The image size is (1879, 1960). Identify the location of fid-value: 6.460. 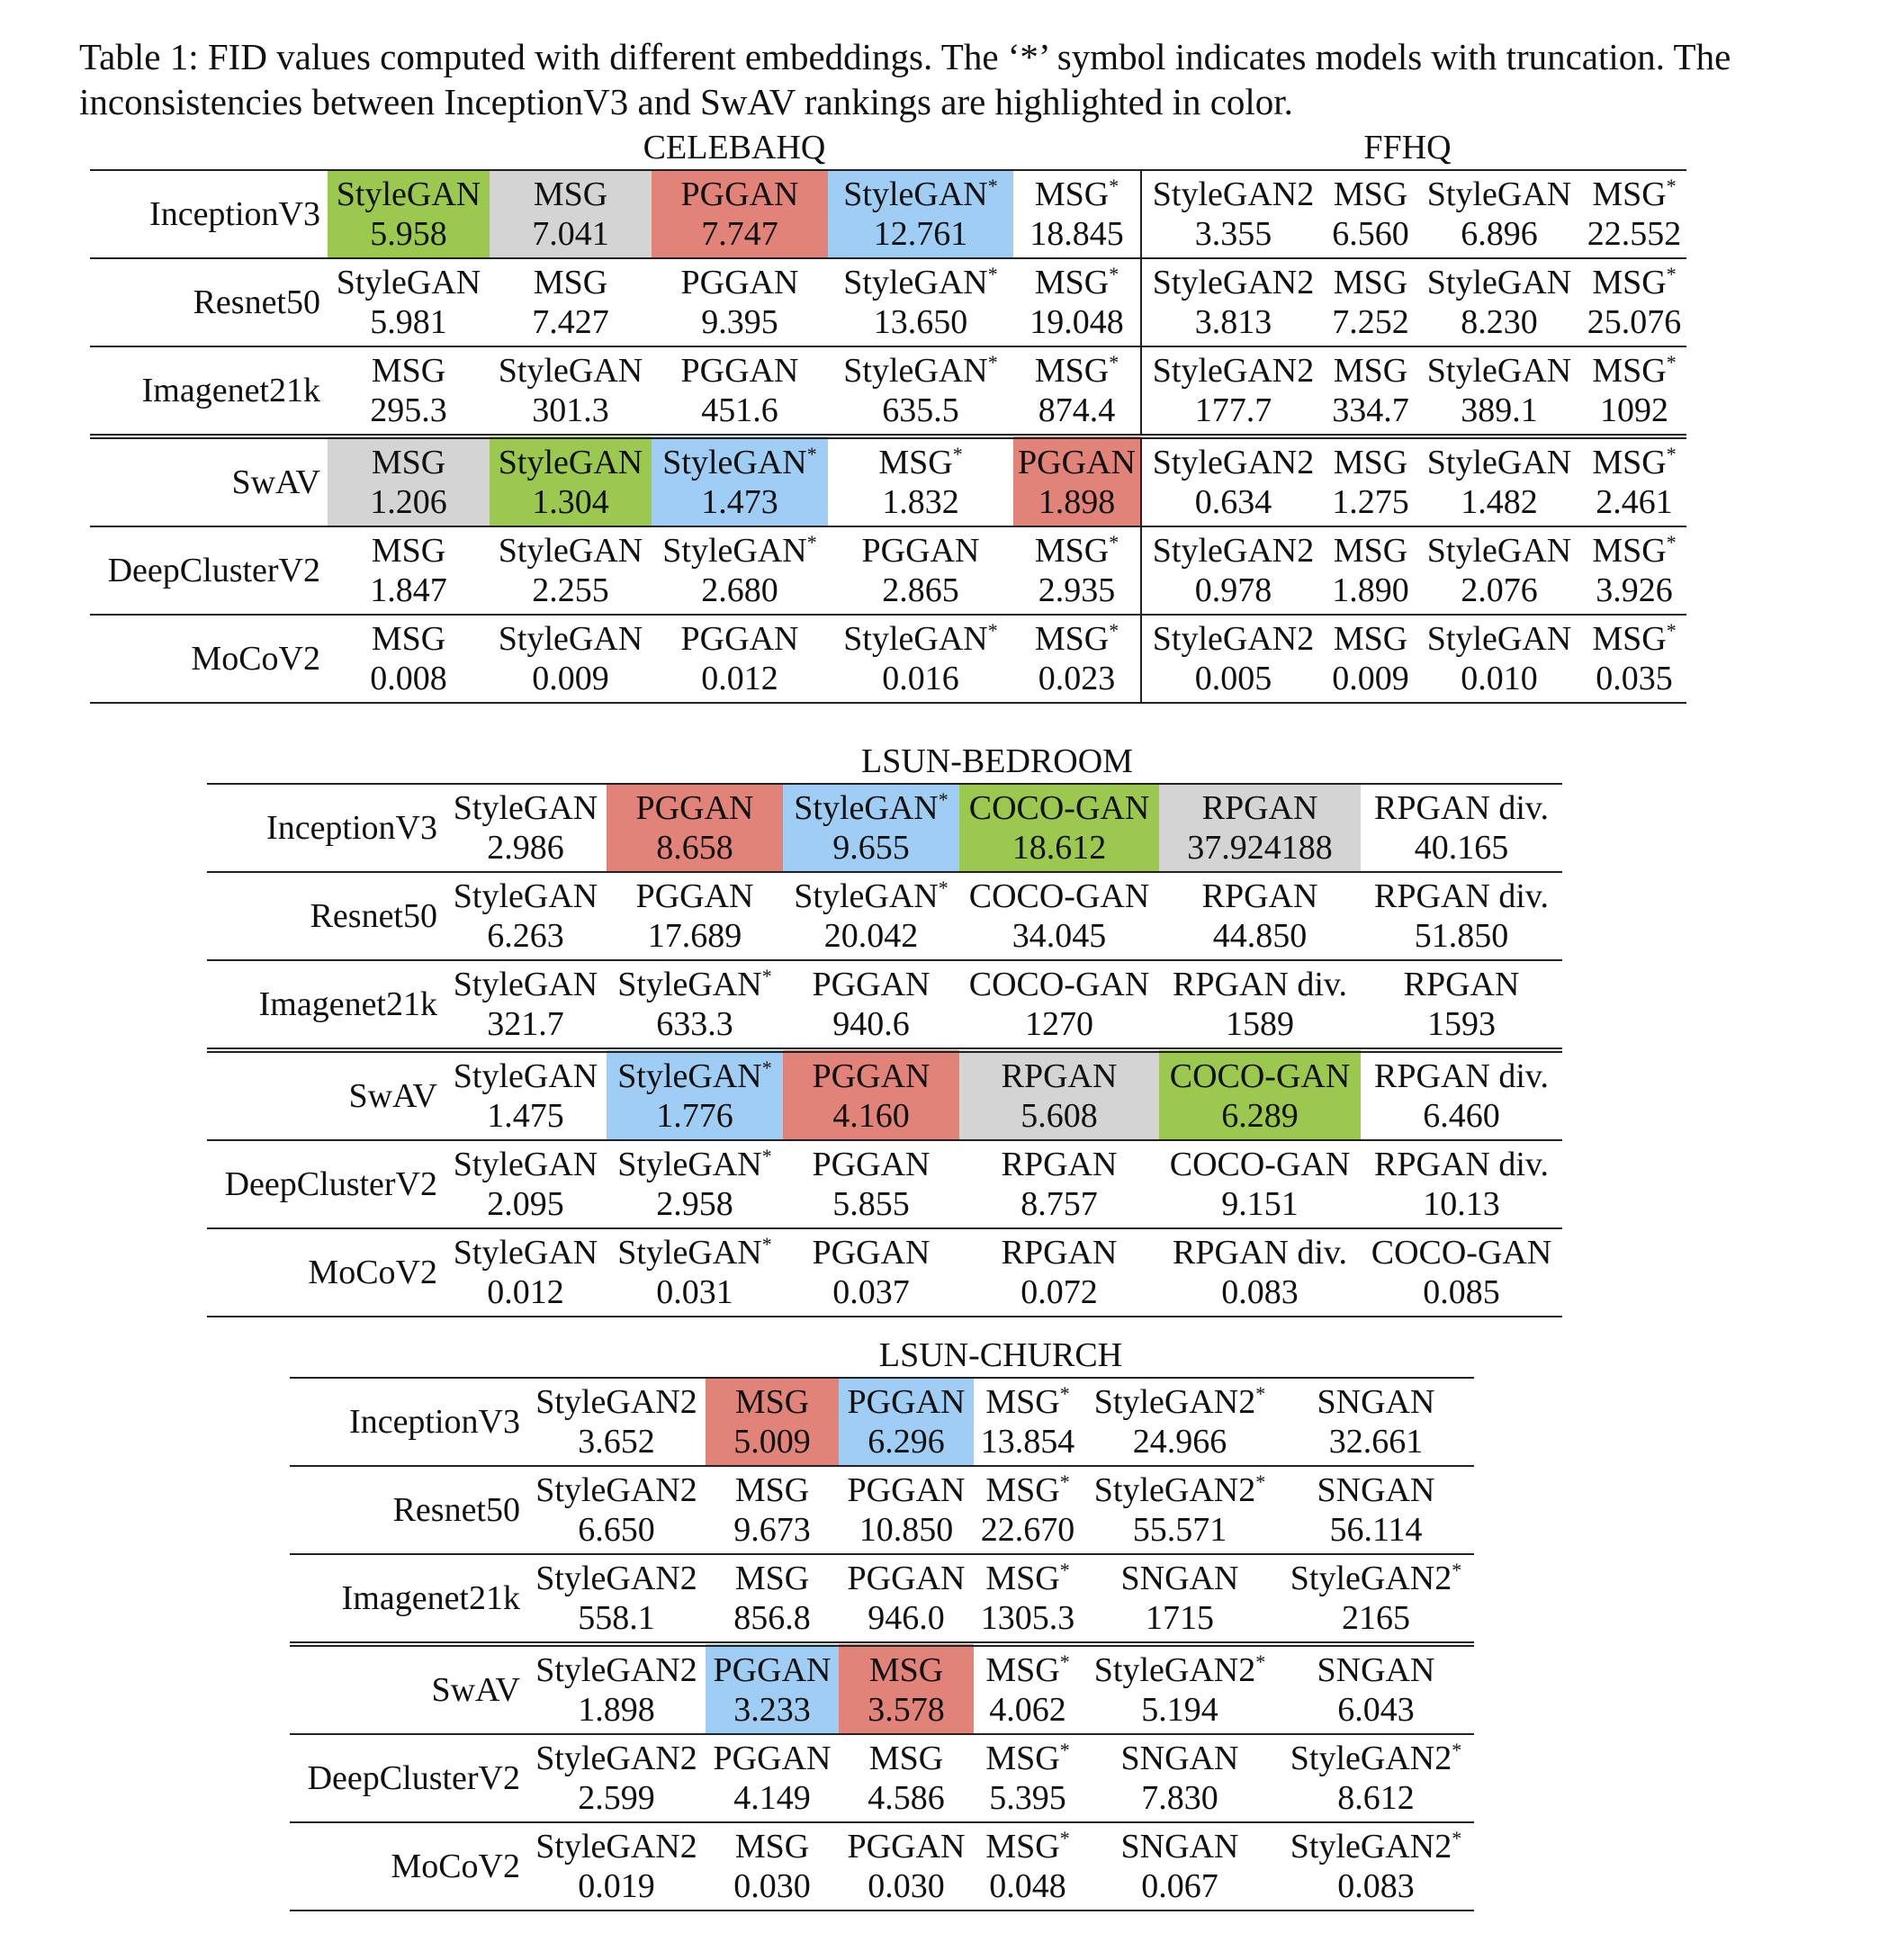
(1461, 1116).